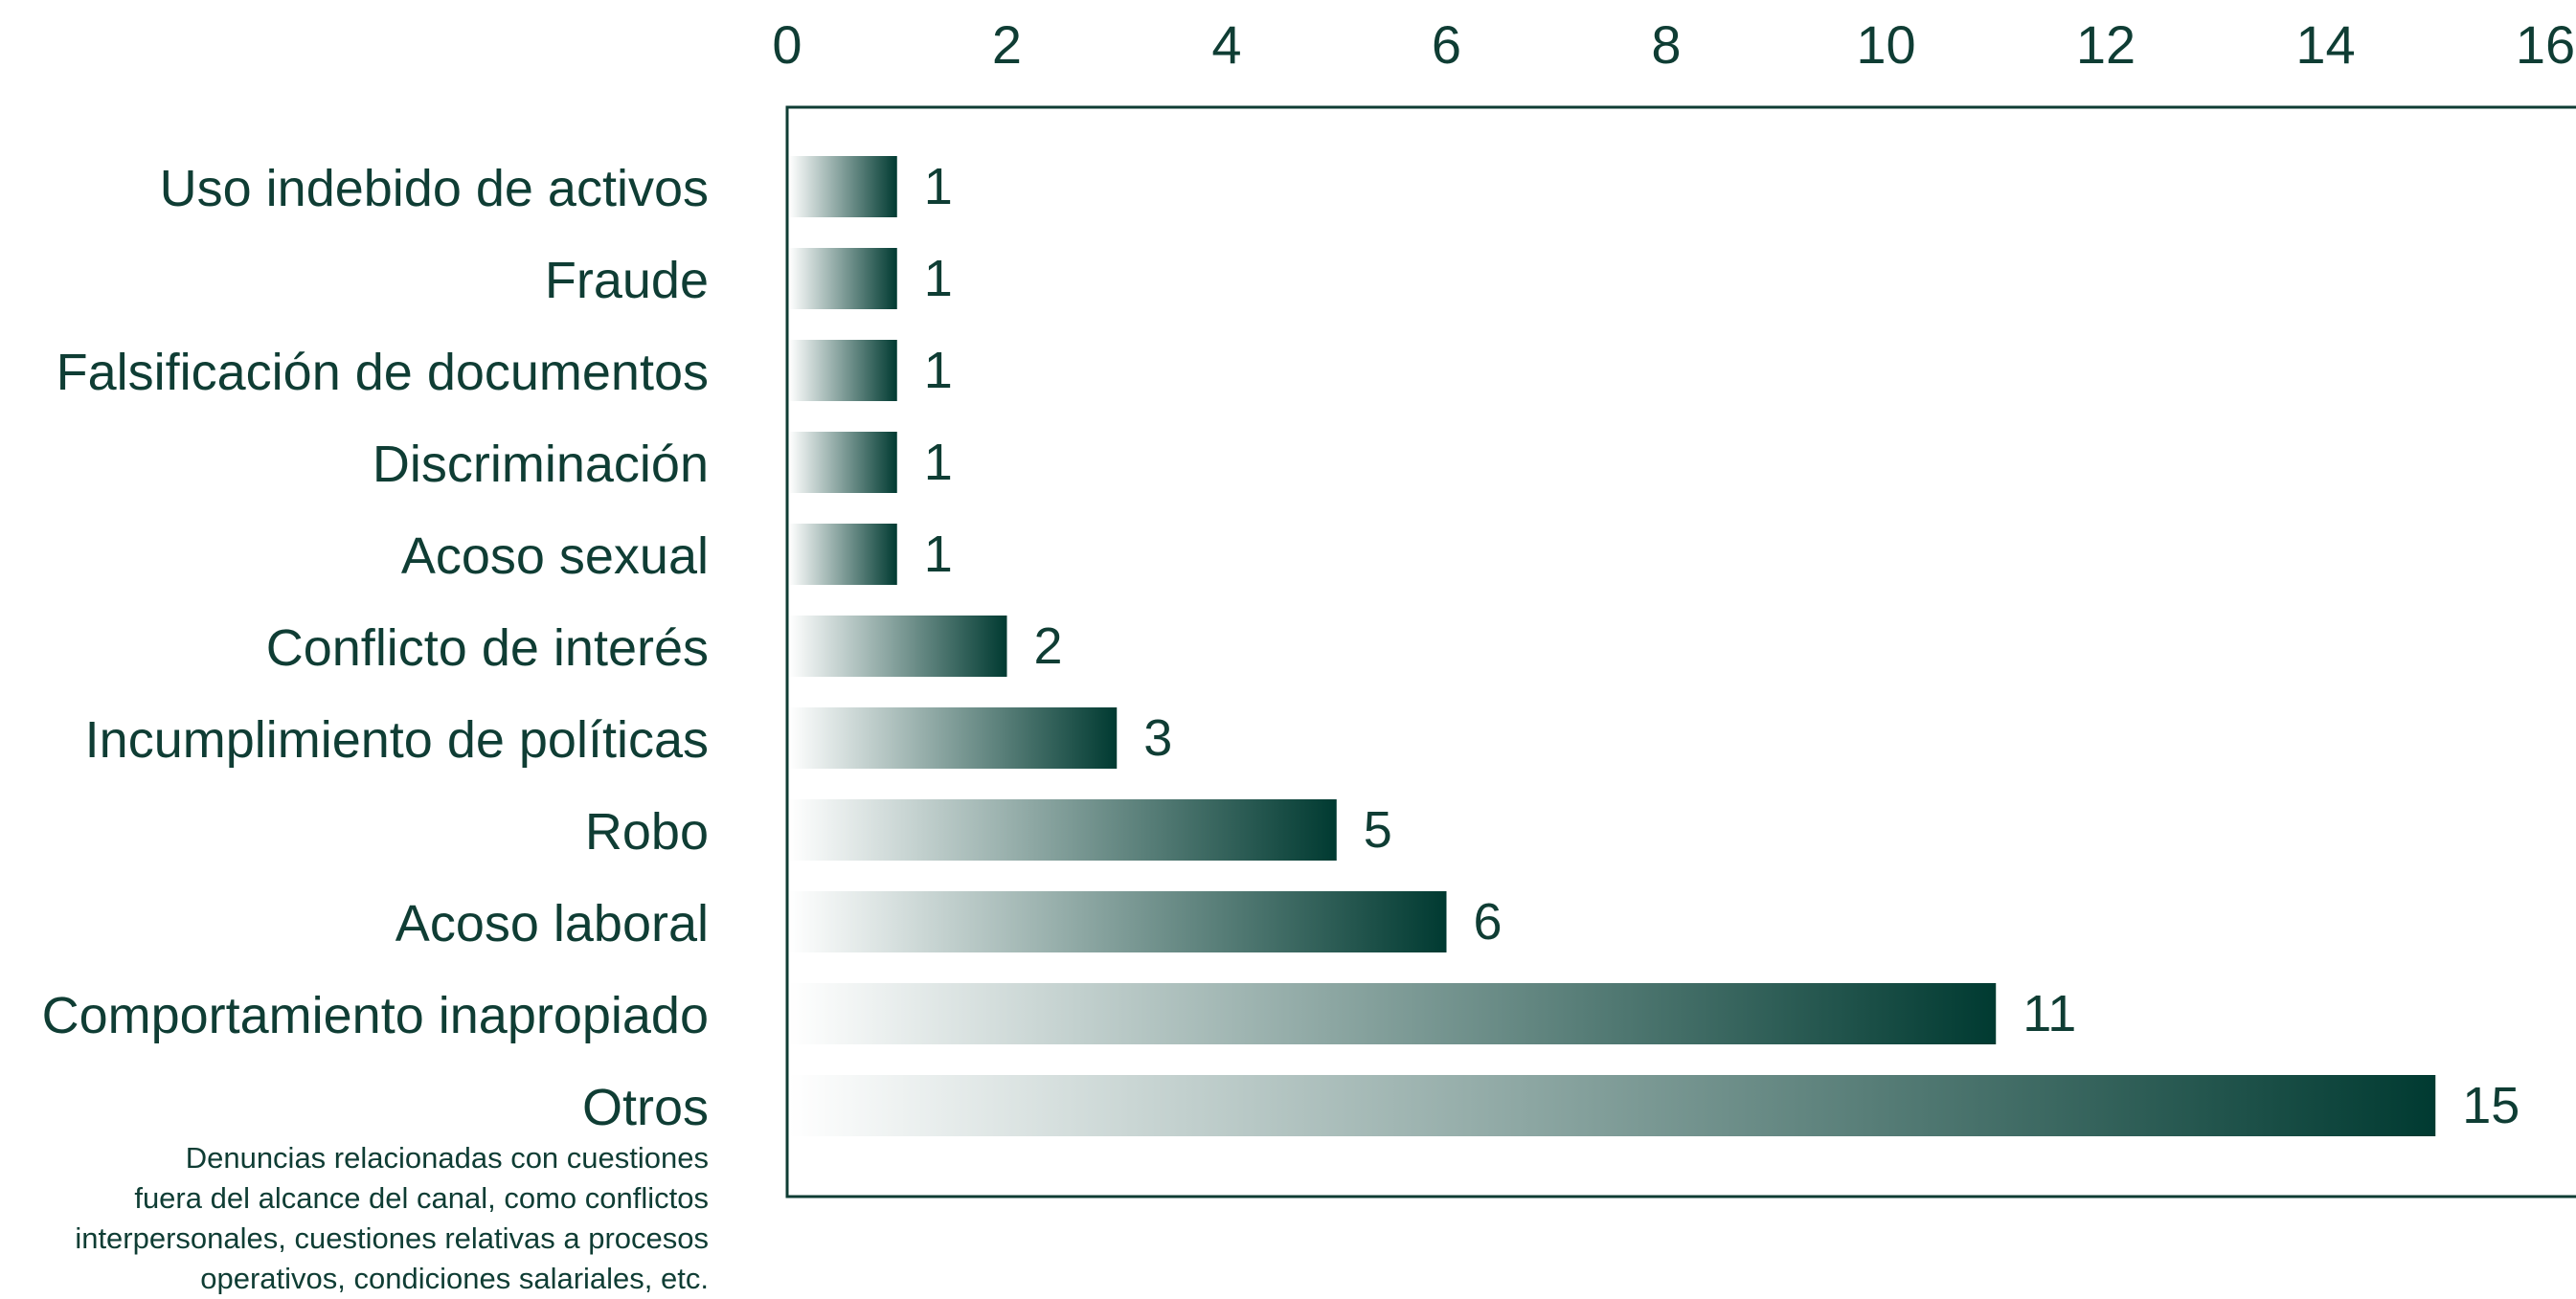  Describe the element at coordinates (375, 1016) in the screenshot. I see `category-label: Comportamiento inapropiado` at that location.